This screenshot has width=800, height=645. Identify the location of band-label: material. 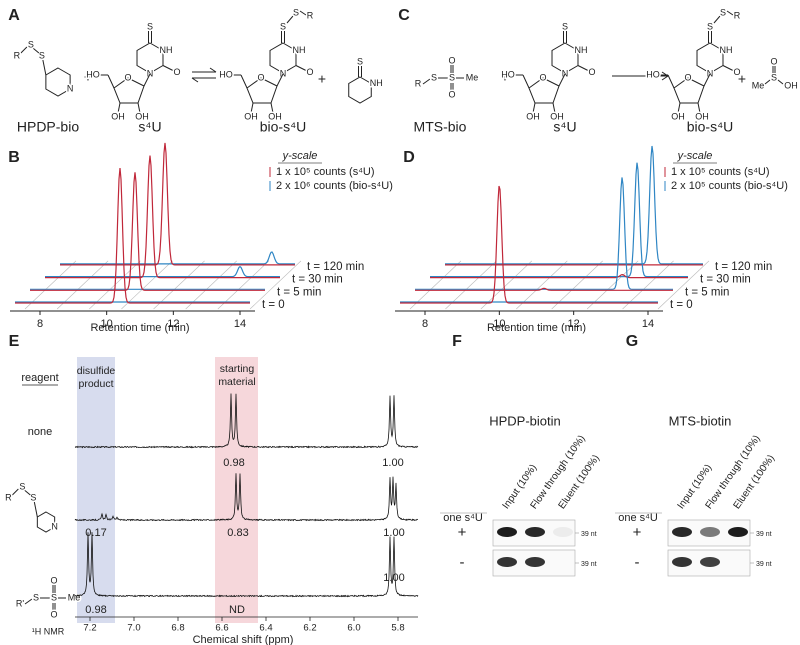
(236, 382).